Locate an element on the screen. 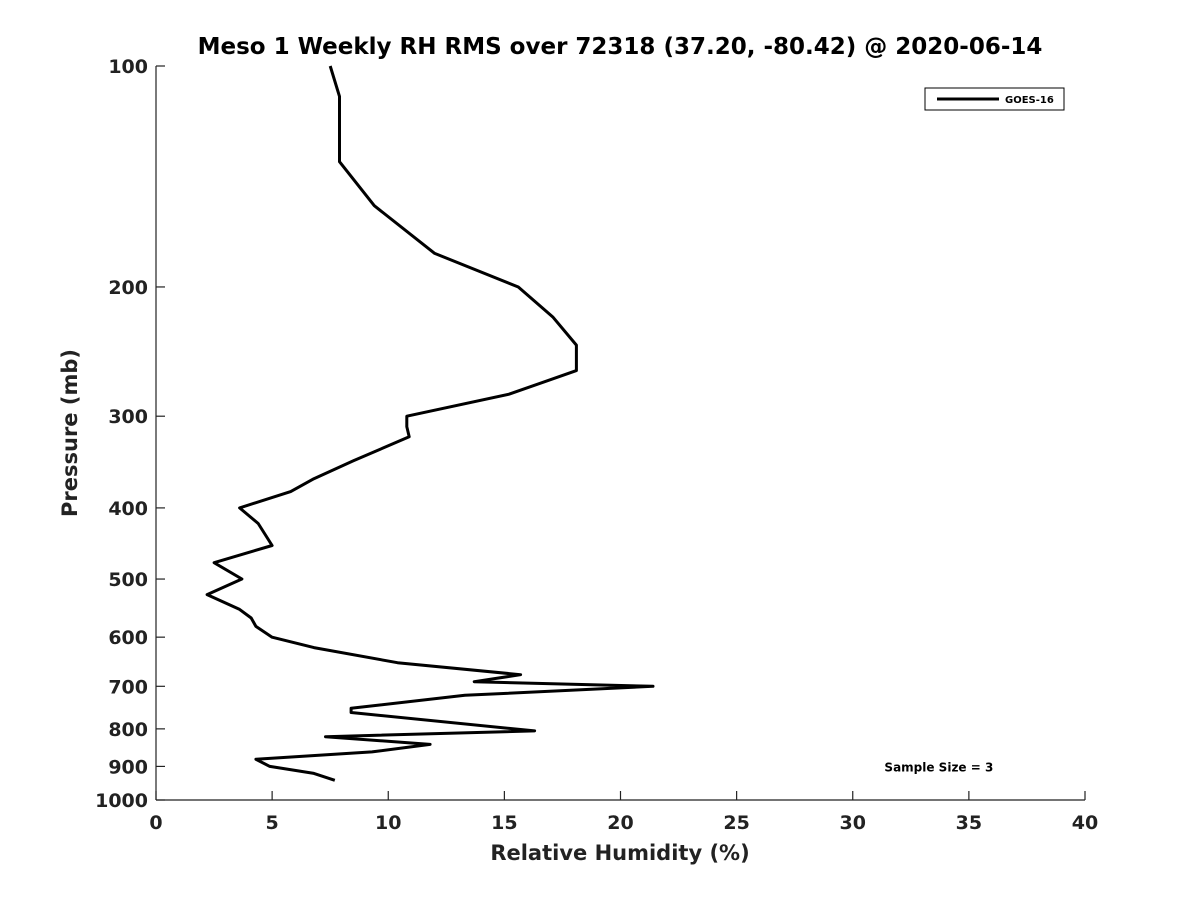 Image resolution: width=1200 pixels, height=900 pixels. legend-entry-goes-16: GOES-16 is located at coordinates (1029, 100).